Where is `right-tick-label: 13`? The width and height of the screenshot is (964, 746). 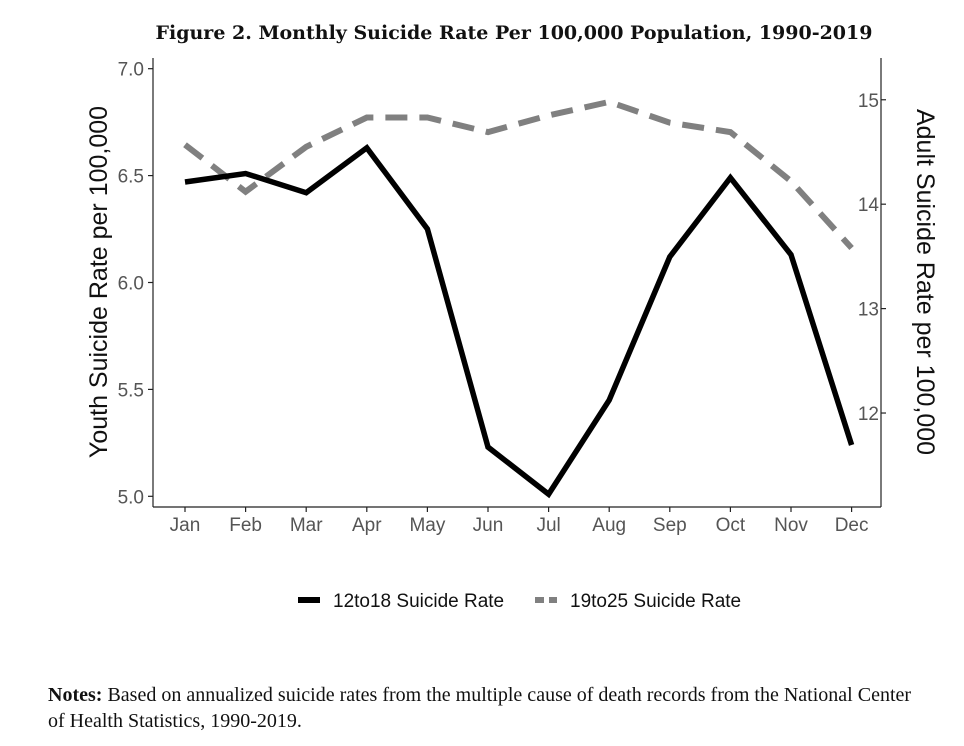
right-tick-label: 13 is located at coordinates (868, 310).